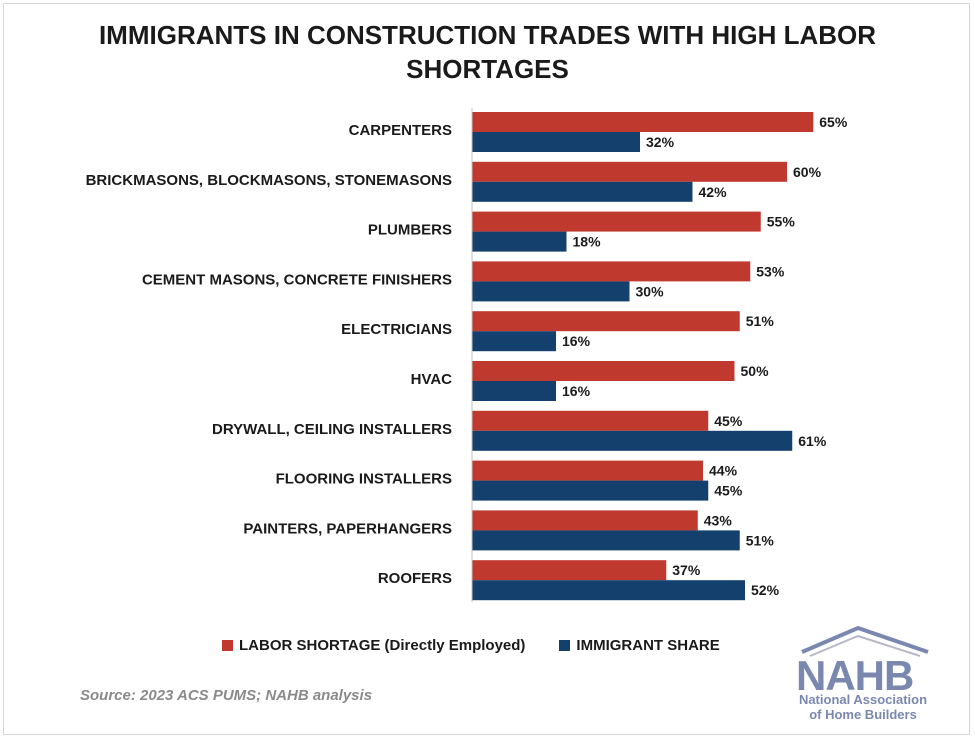  What do you see at coordinates (415, 578) in the screenshot?
I see `category-label: ROOFERS` at bounding box center [415, 578].